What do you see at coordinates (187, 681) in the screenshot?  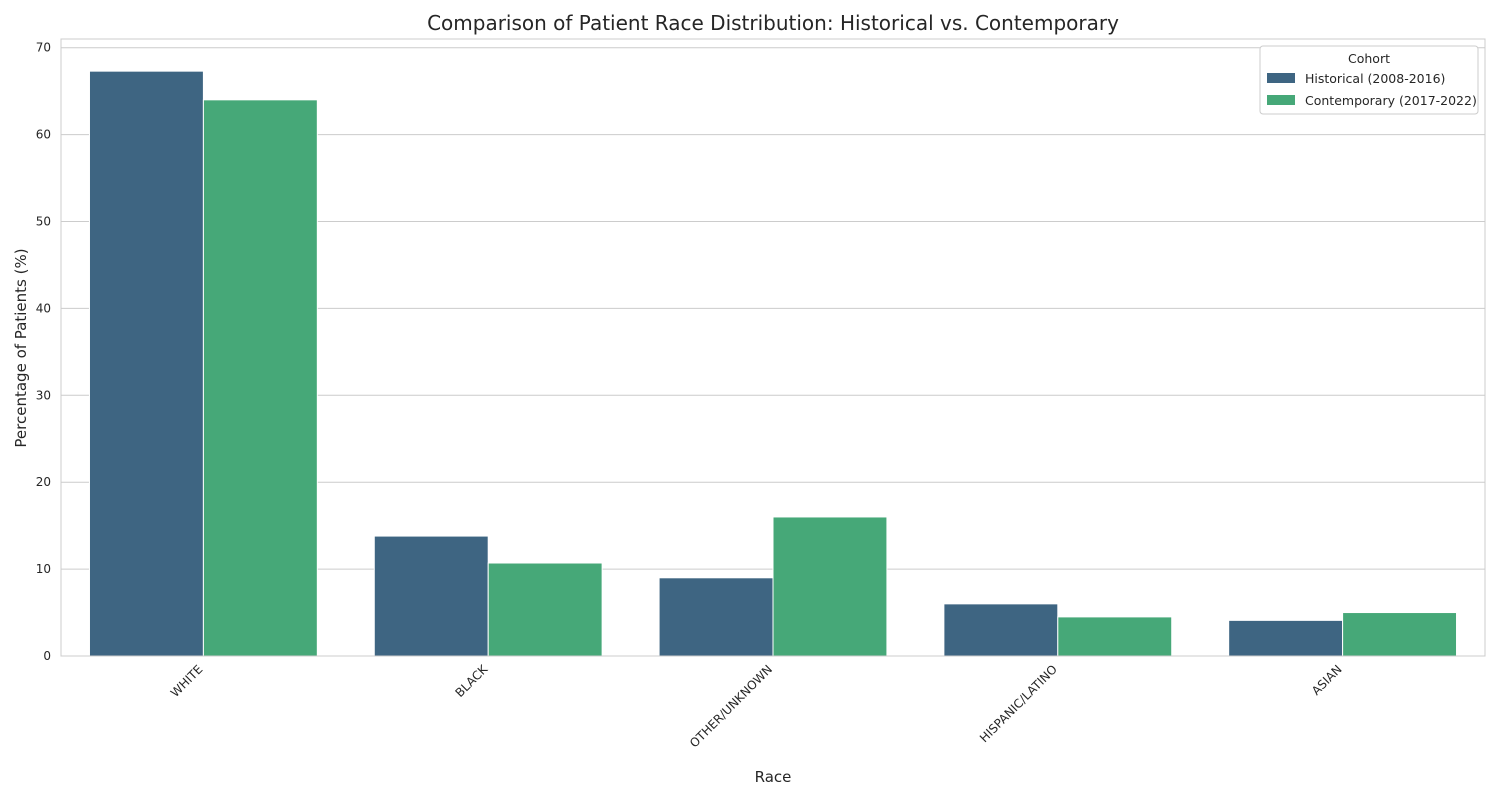 I see `x-tick-label: WHITE` at bounding box center [187, 681].